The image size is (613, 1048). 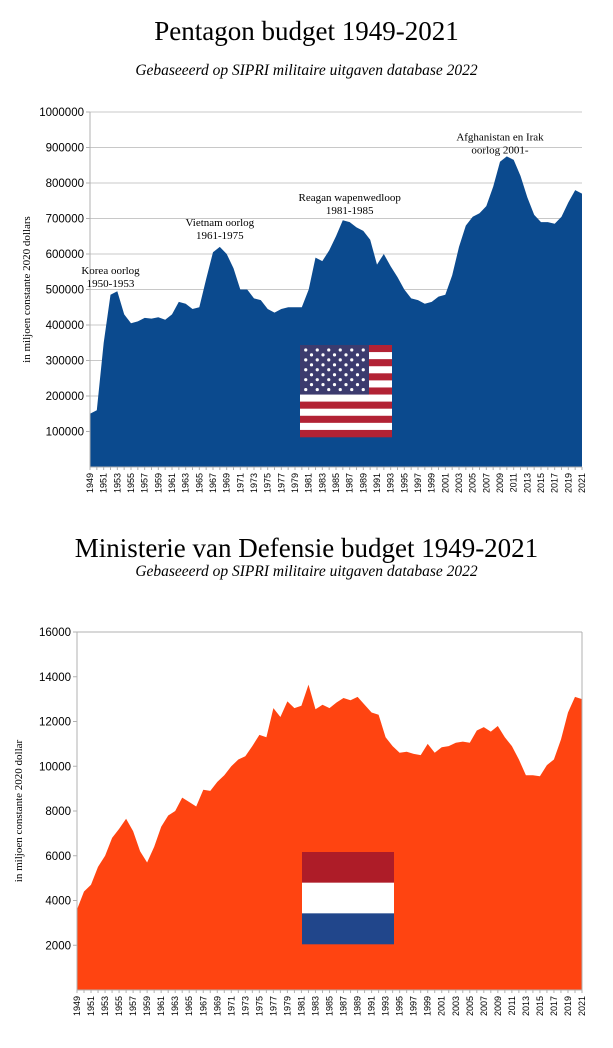 I want to click on x-tick-label: 1953, so click(x=105, y=1006).